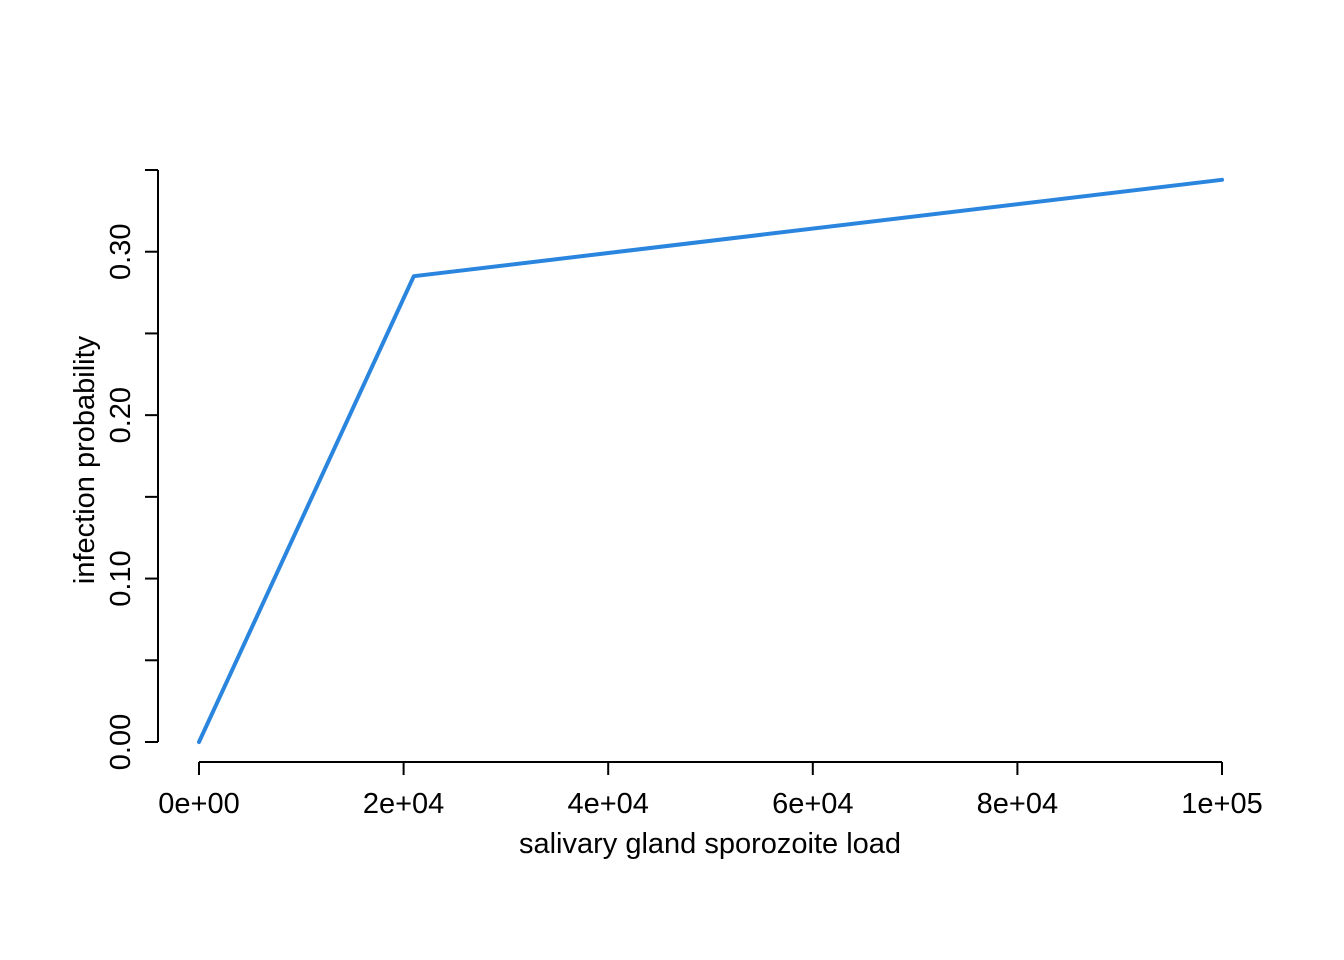 This screenshot has height=960, width=1344. What do you see at coordinates (710, 844) in the screenshot?
I see `x-axis-title: salivary gland sporozoite load` at bounding box center [710, 844].